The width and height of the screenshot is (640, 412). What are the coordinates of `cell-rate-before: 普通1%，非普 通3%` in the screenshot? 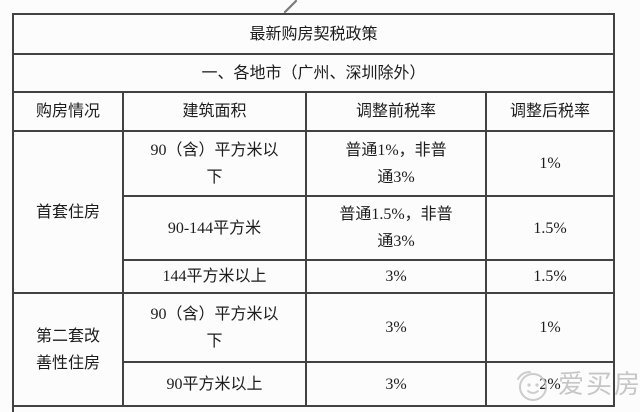 It's located at (396, 163).